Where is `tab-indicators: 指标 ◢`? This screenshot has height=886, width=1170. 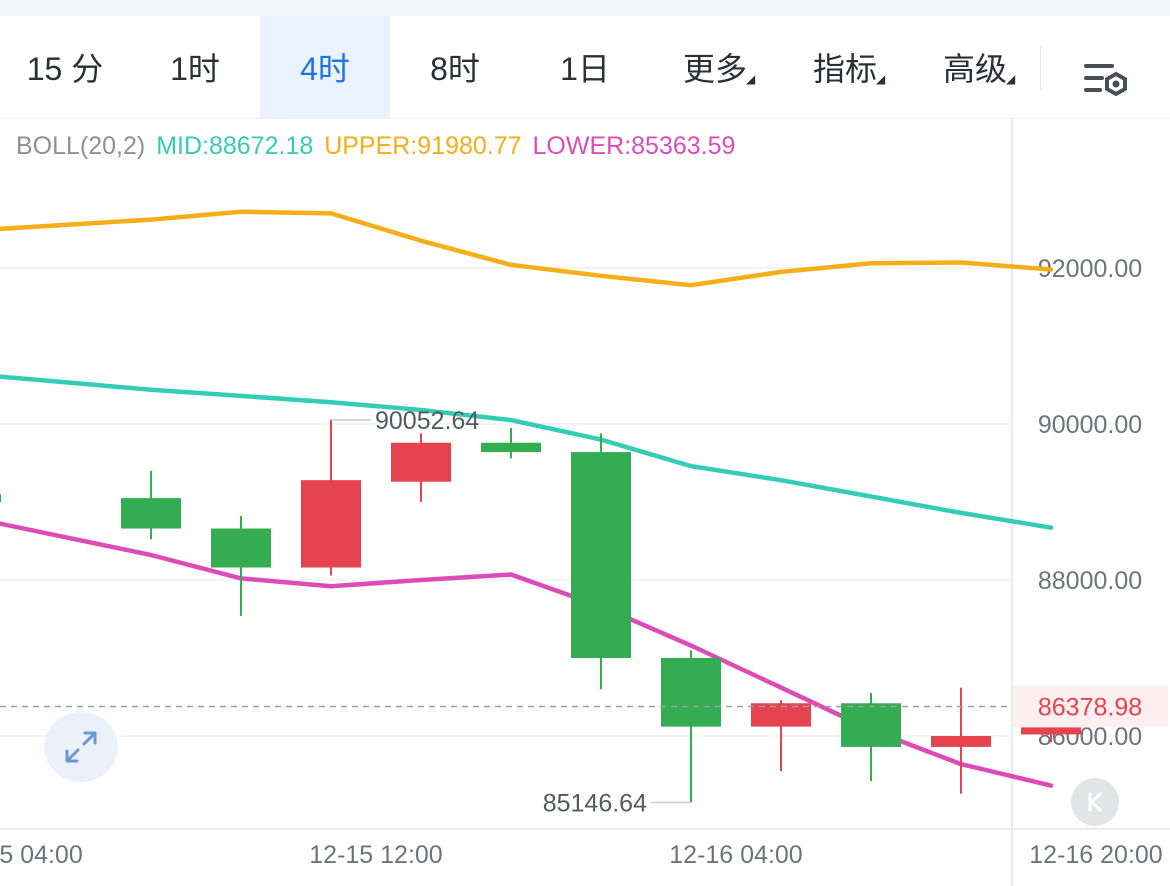 tab-indicators: 指标 ◢ is located at coordinates (845, 67).